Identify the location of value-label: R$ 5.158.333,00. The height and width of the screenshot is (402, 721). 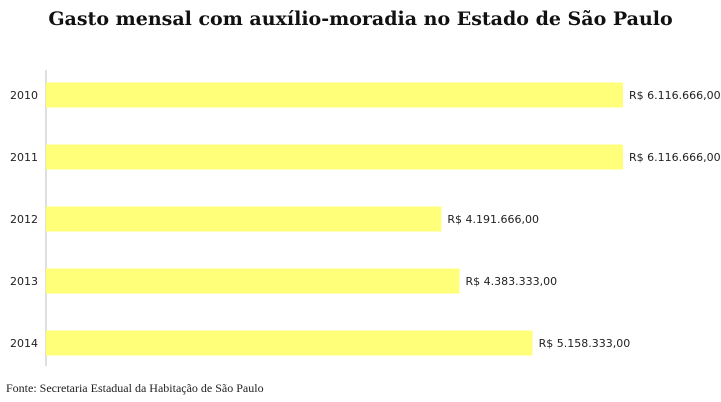
(585, 343).